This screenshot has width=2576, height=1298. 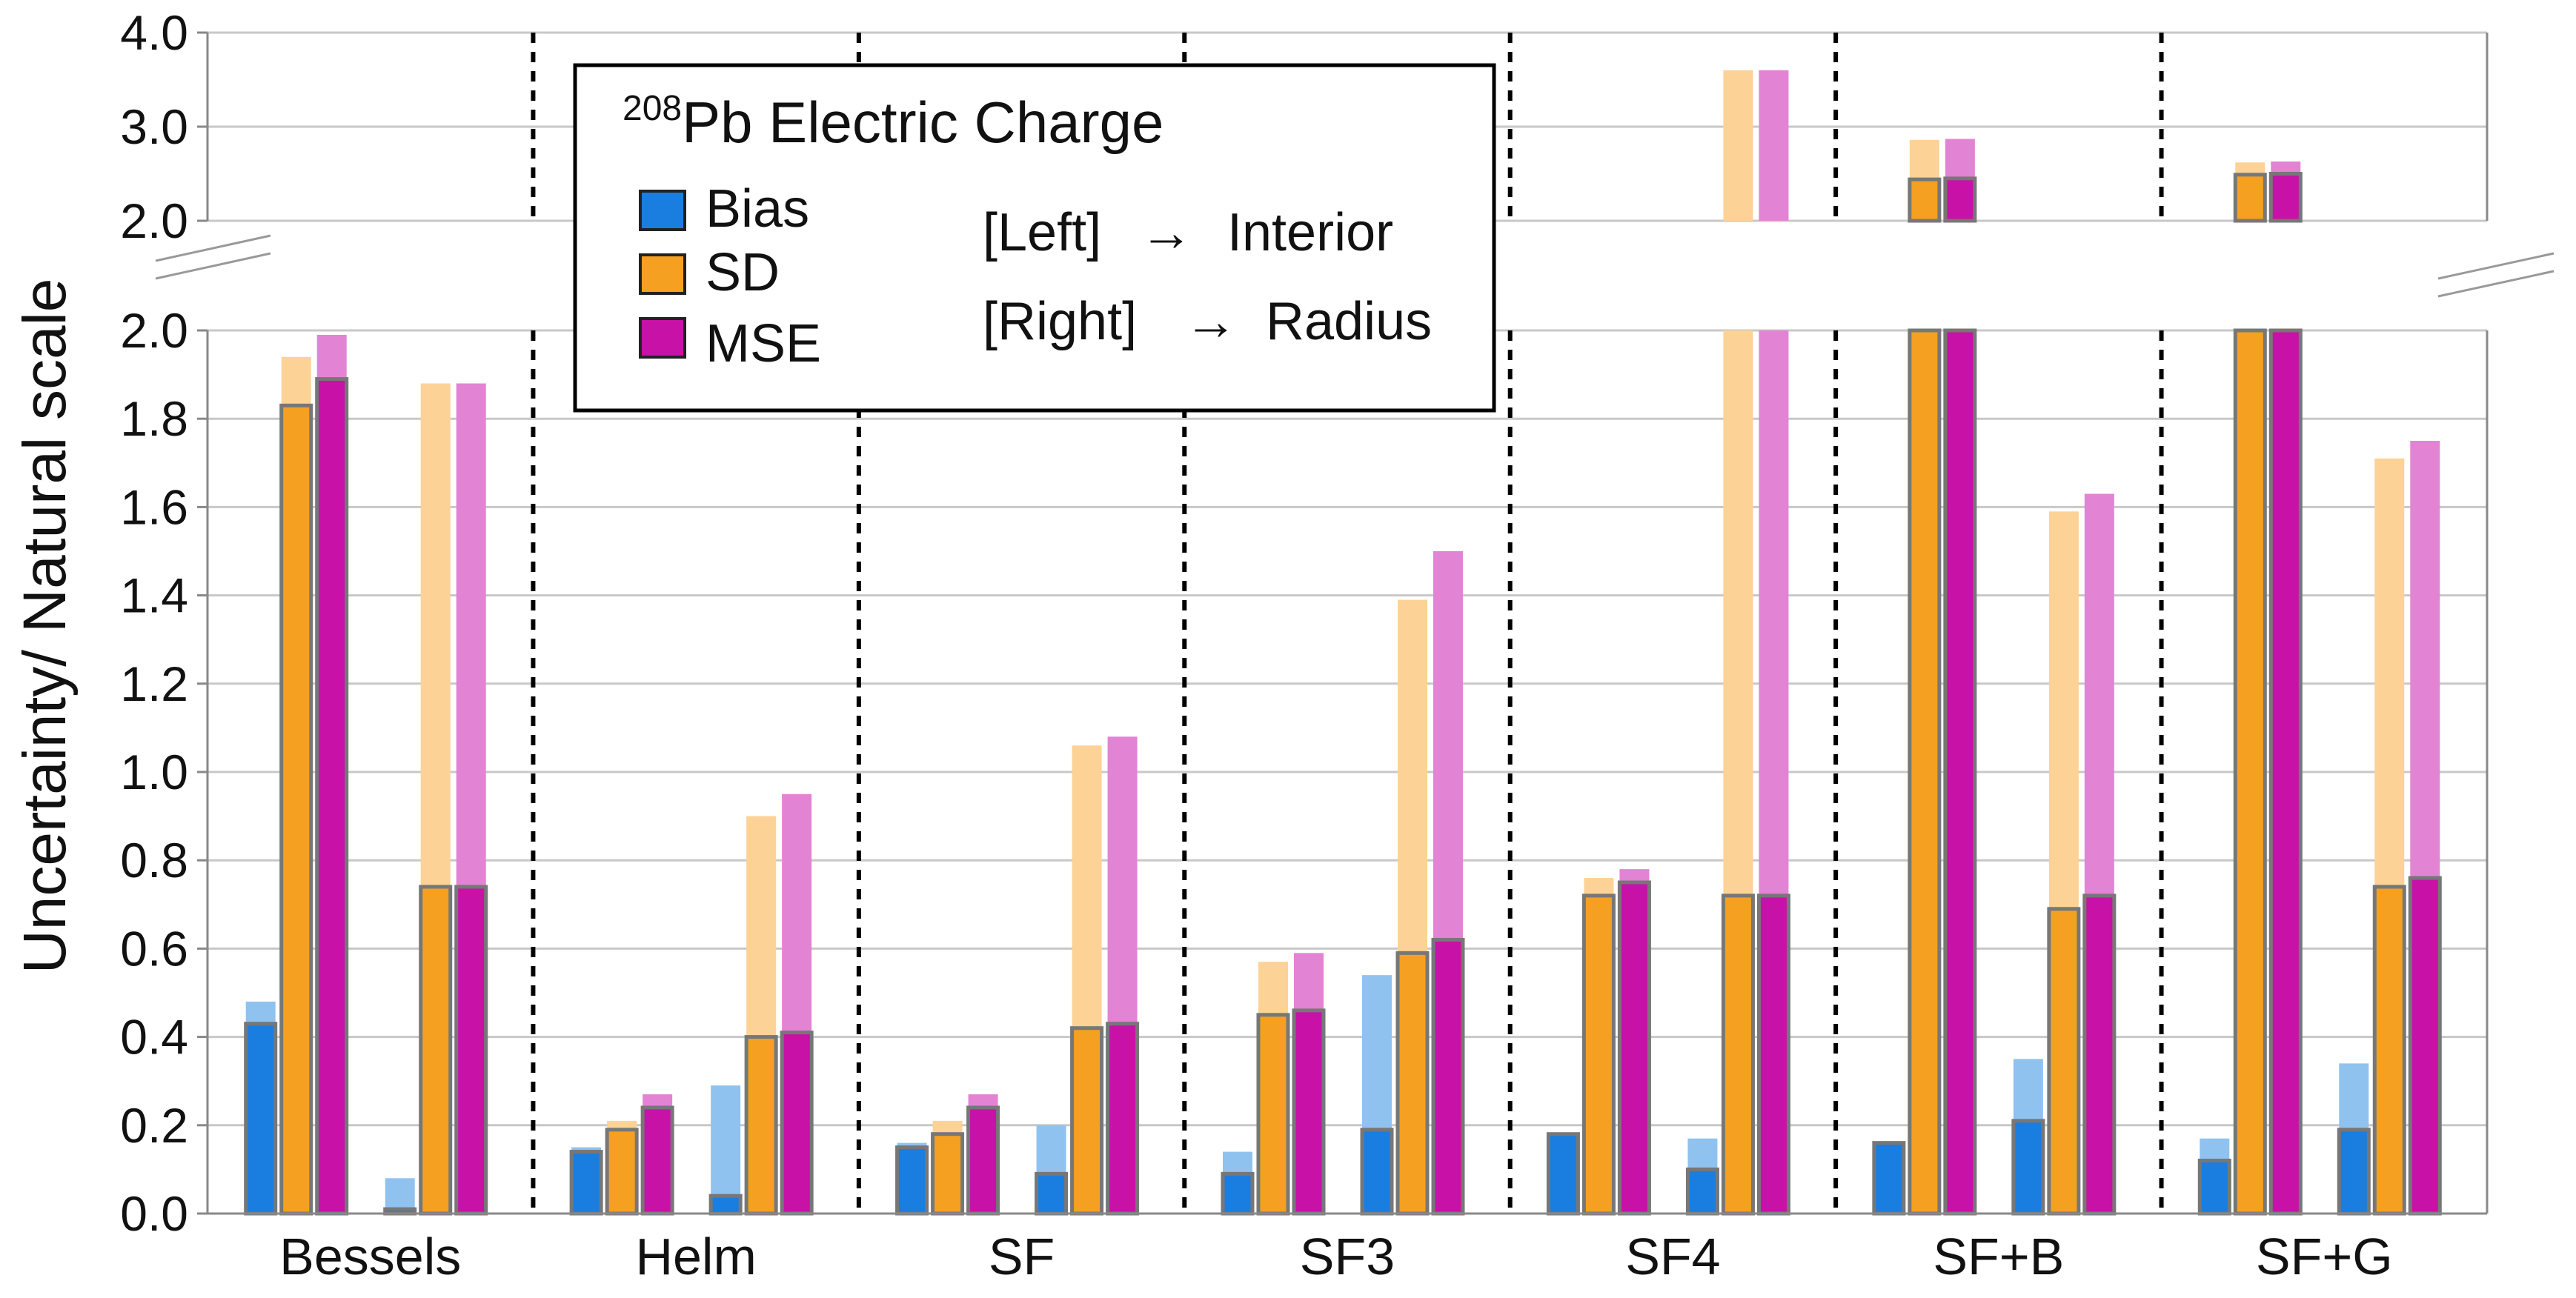 I want to click on y-tick-lower-2: 0.4, so click(x=154, y=1037).